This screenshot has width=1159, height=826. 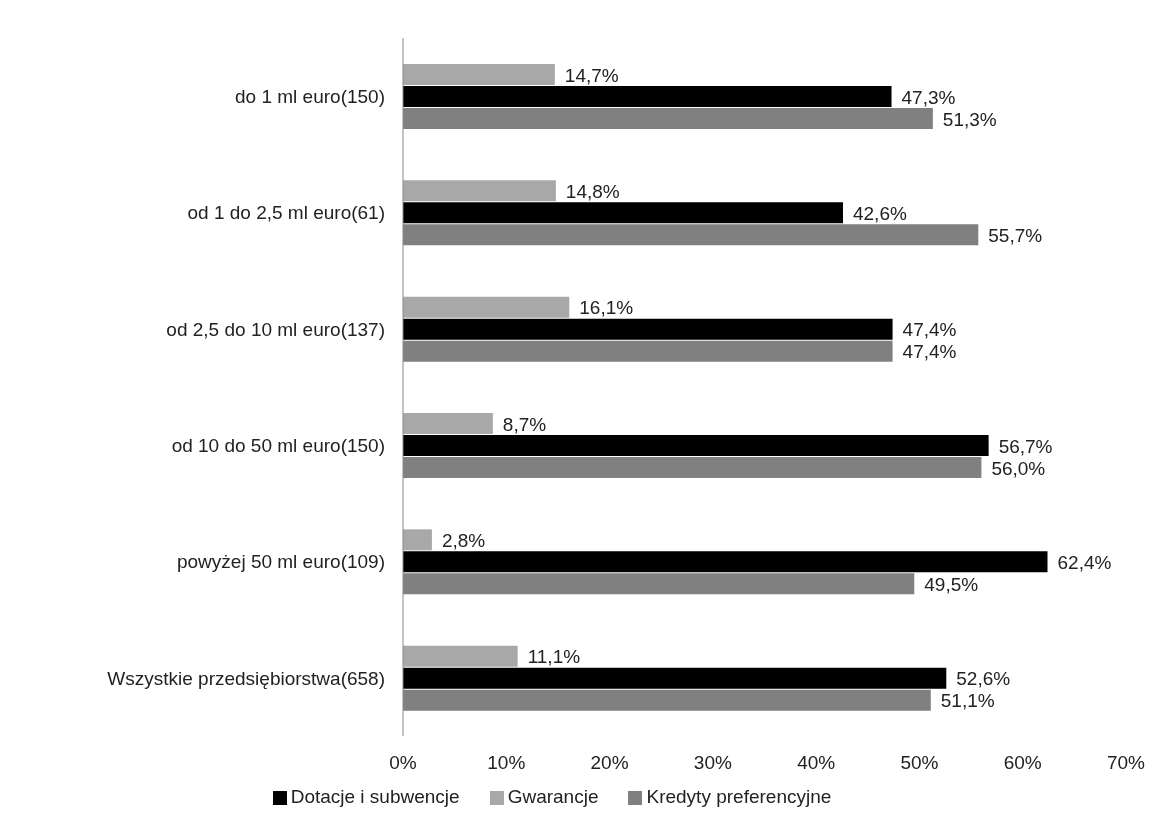 I want to click on x-tick-label: 70%, so click(x=1126, y=763).